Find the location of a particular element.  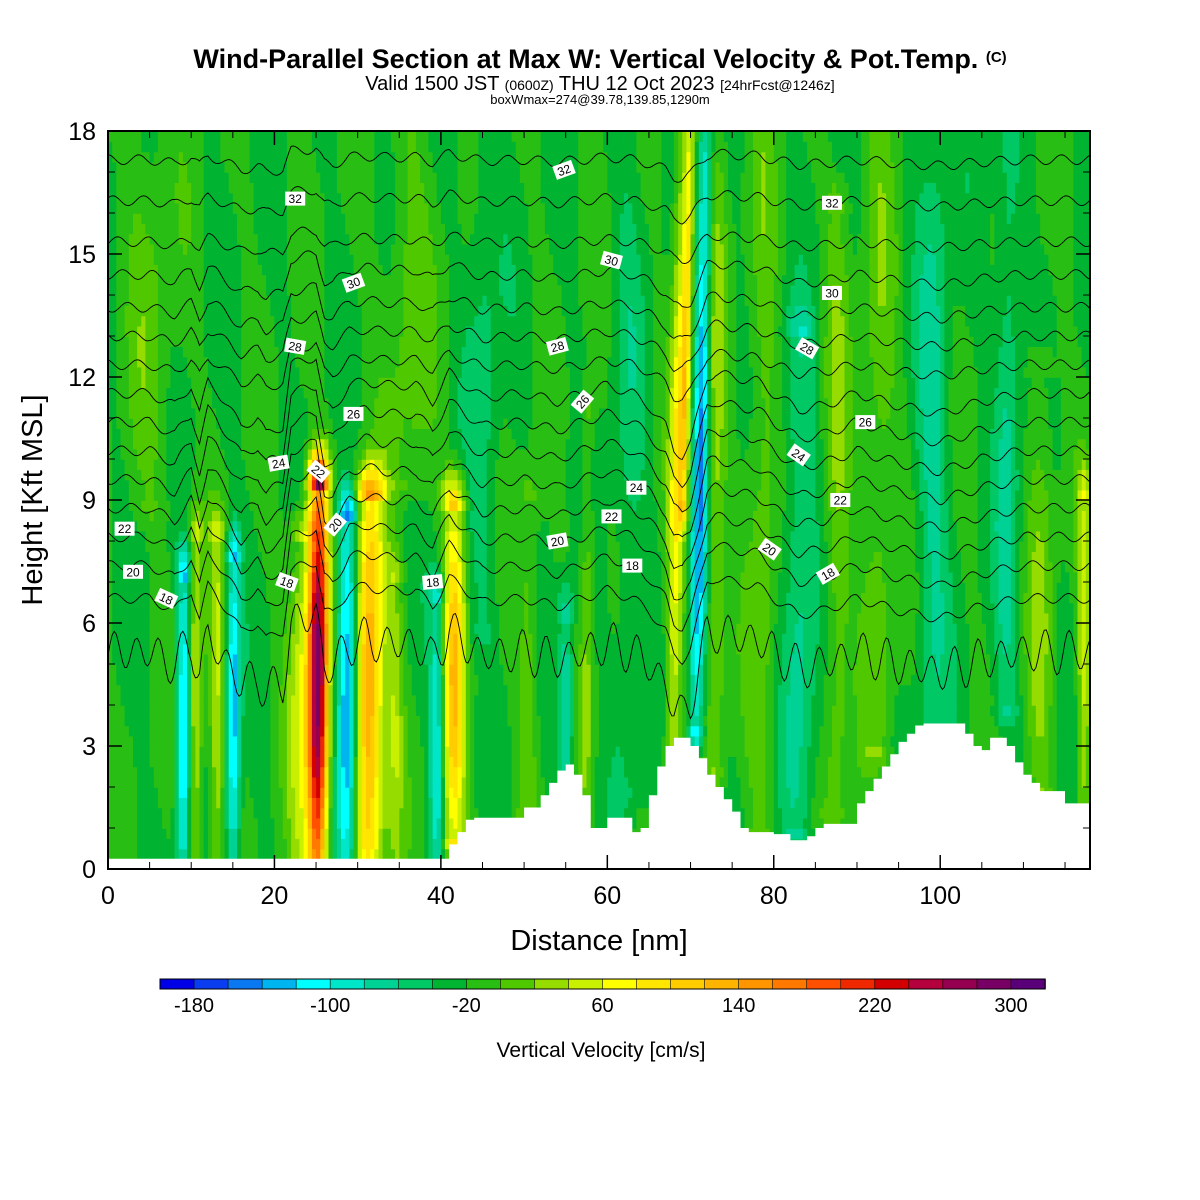

valid-date: THU 12 Oct 2023 is located at coordinates (636, 84).